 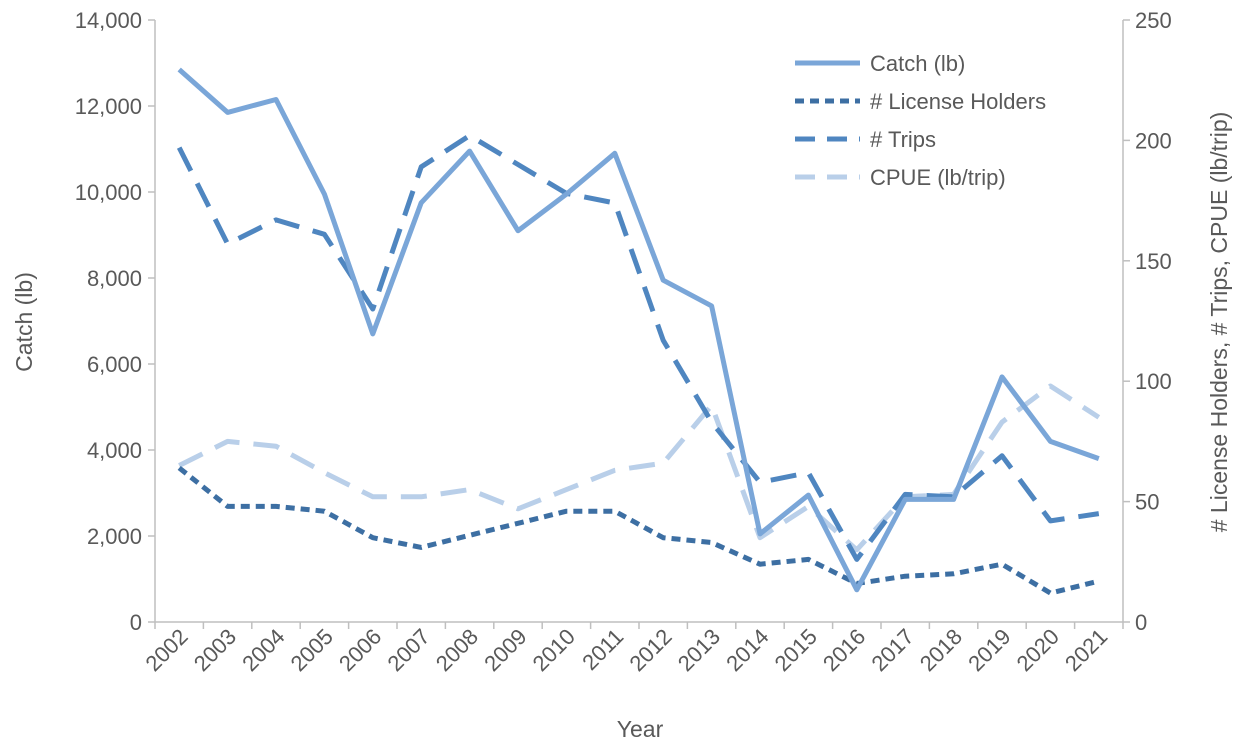 I want to click on x-tick-label: 2007, so click(x=408, y=650).